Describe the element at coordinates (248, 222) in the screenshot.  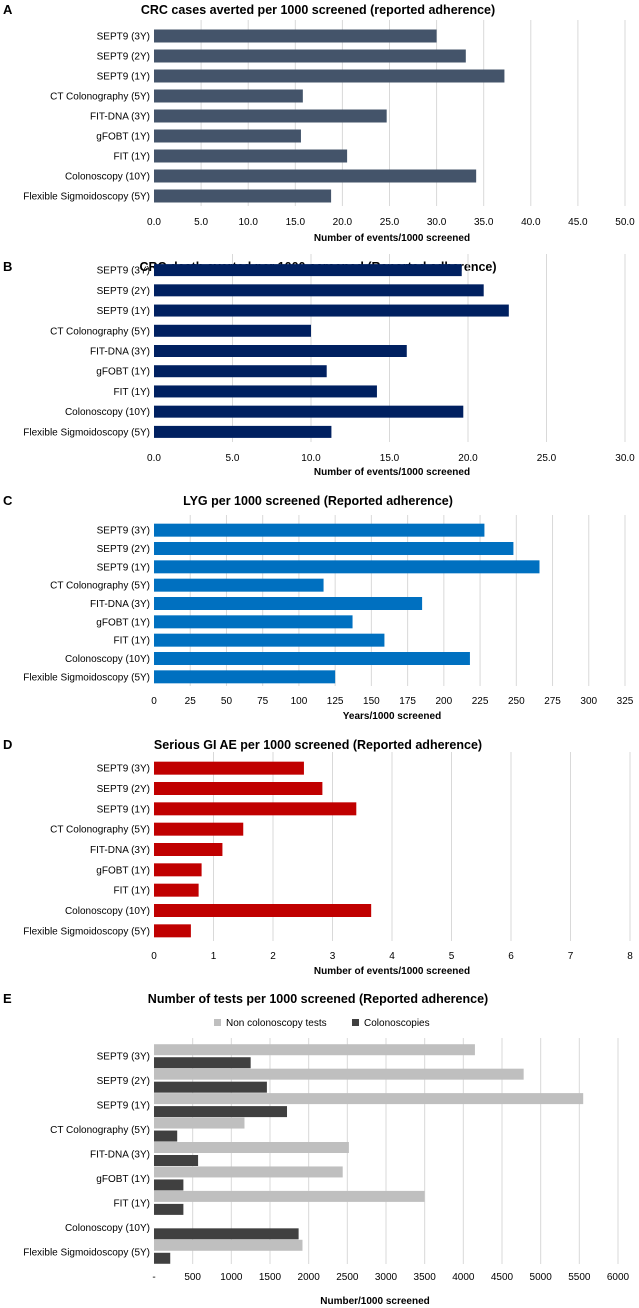
I see `tick-label: 10.0` at that location.